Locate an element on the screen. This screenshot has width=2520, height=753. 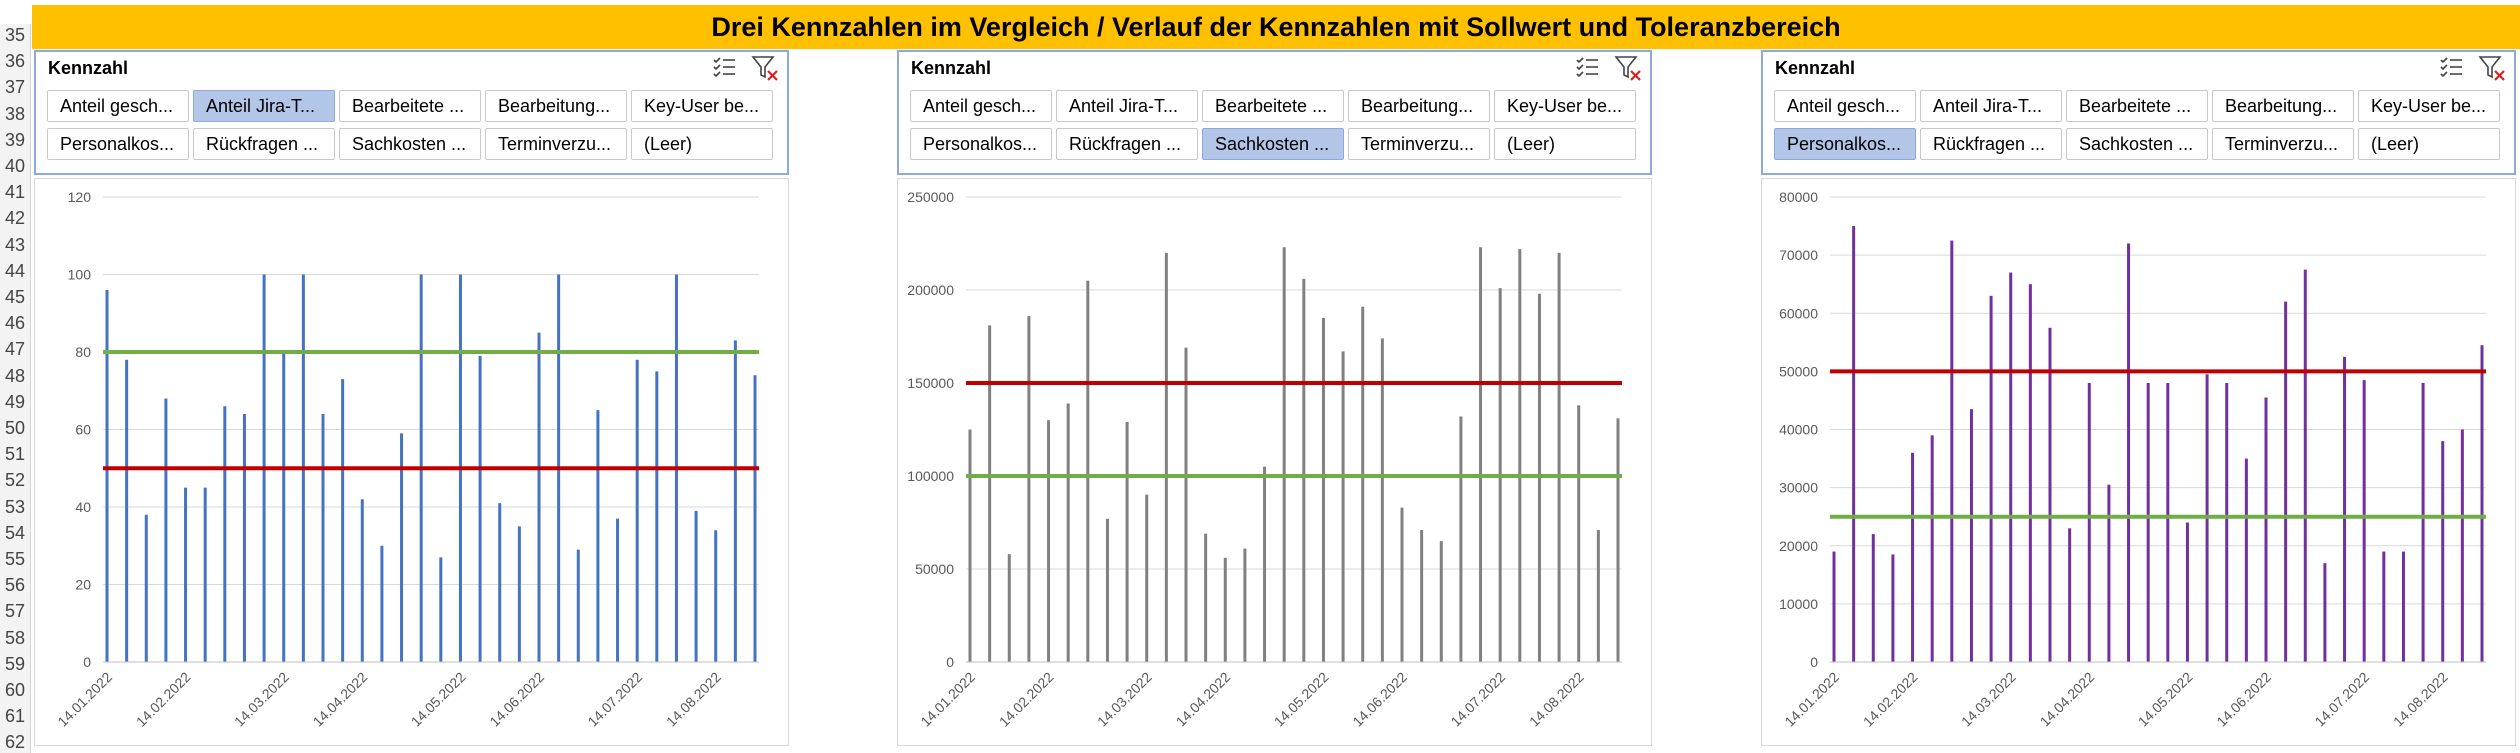
row-number: 55 is located at coordinates (15, 559).